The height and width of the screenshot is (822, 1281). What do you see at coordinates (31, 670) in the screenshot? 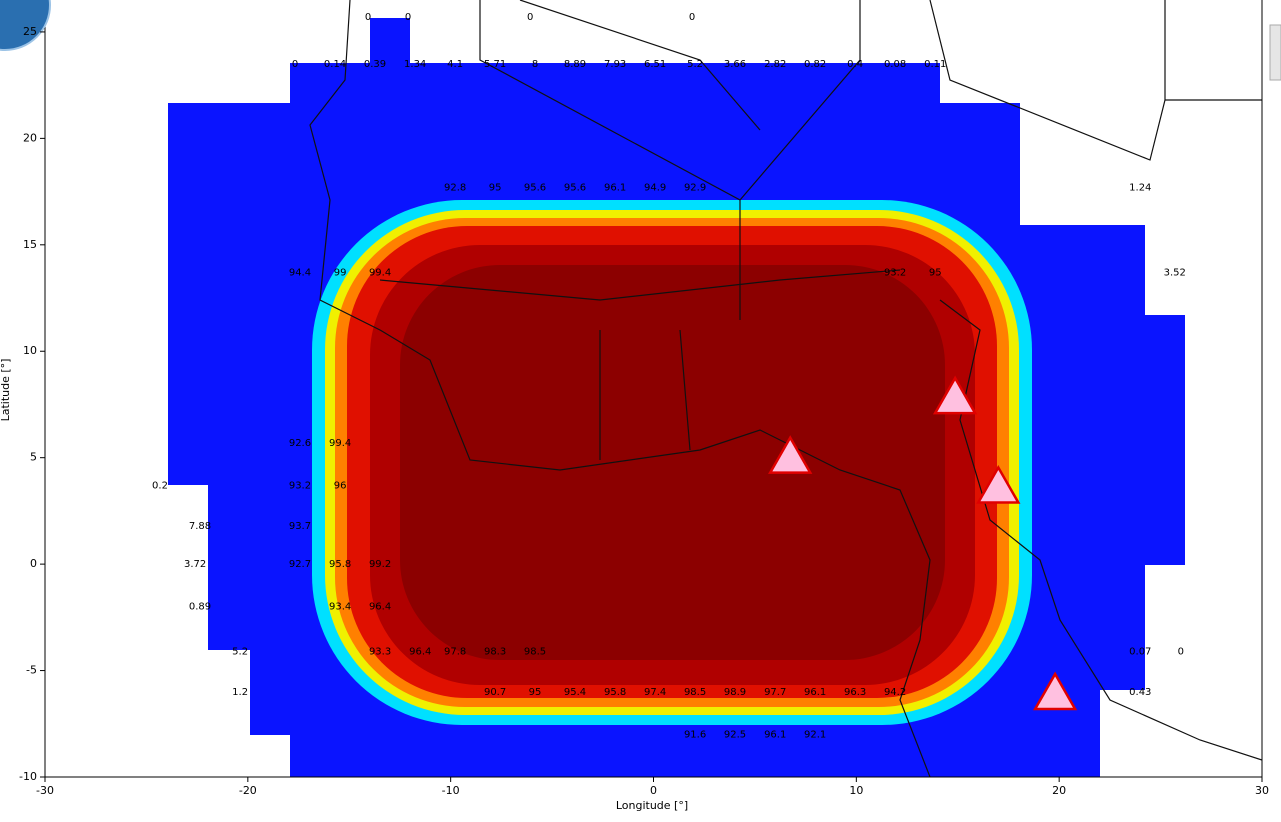
I see `y-tick-label: -5` at bounding box center [31, 670].